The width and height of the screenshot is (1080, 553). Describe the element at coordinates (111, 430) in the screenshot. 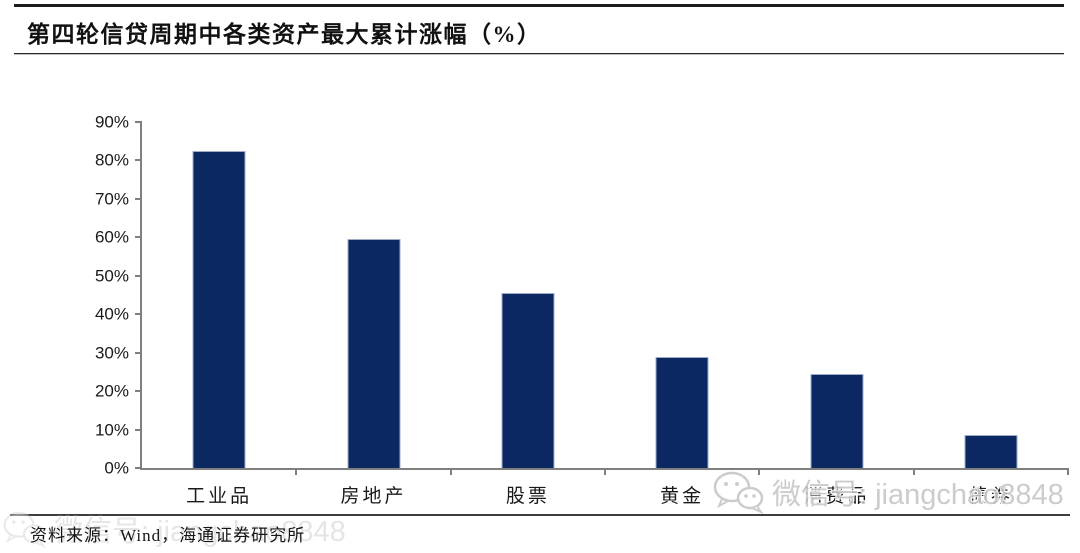

I see `y-axis-label: 10%` at that location.